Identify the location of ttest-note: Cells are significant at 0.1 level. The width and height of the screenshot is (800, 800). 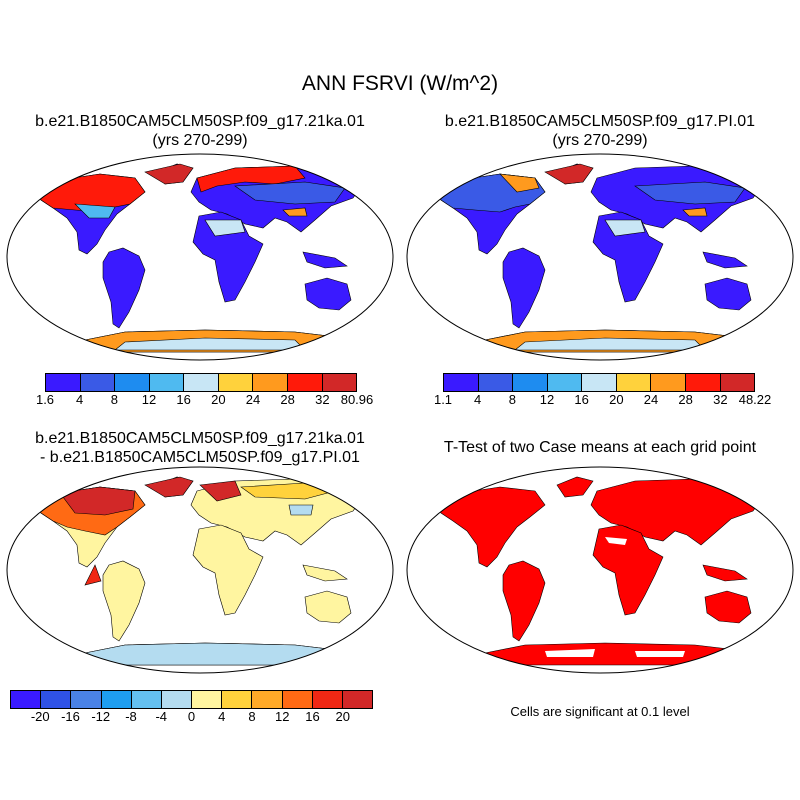
(600, 711).